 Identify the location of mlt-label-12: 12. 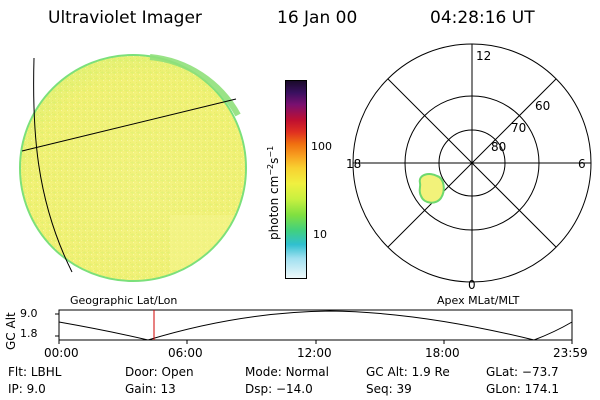
(483, 56).